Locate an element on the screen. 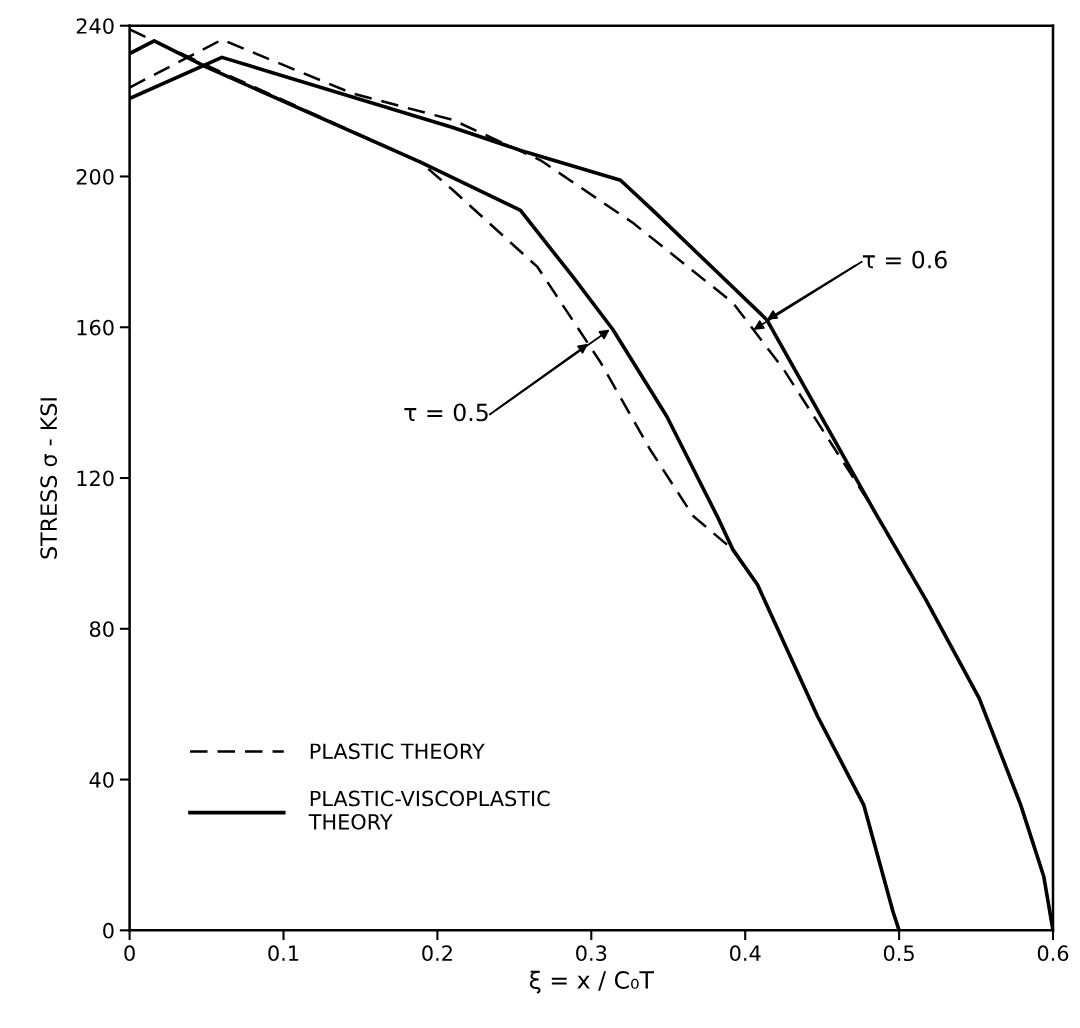  y-tick-label: 200 is located at coordinates (95, 176).